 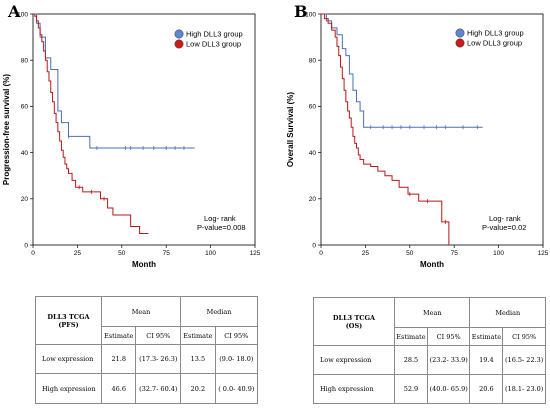 What do you see at coordinates (114, 81) in the screenshot?
I see `high-dll3-survival-curve` at bounding box center [114, 81].